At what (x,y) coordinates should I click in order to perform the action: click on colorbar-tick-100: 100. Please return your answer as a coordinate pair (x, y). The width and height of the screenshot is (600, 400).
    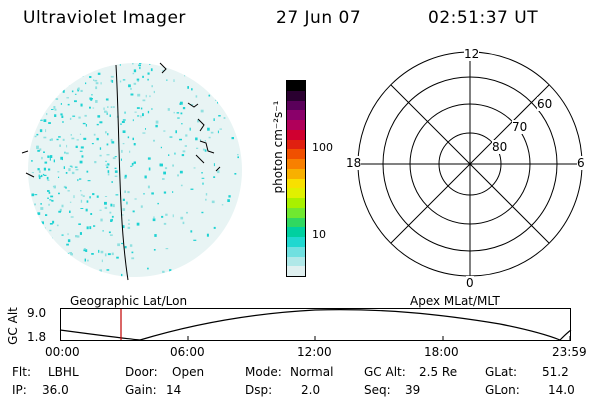
    Looking at the image, I should click on (322, 147).